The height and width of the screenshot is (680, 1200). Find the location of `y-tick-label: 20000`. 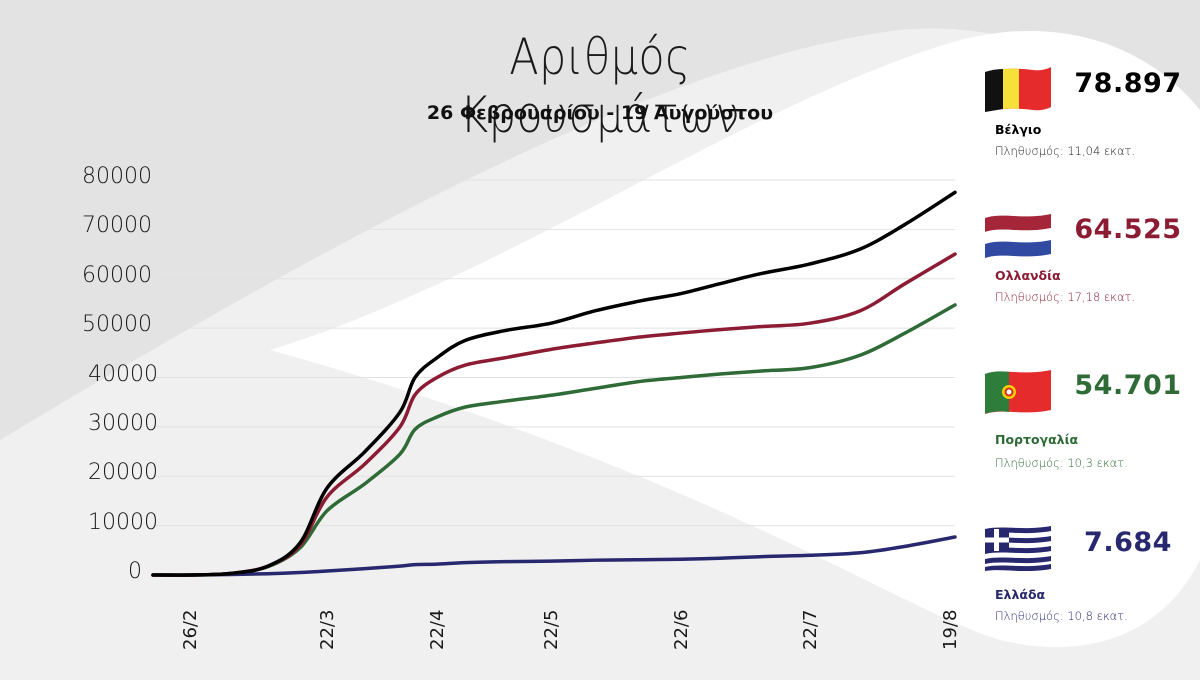

y-tick-label: 20000 is located at coordinates (123, 473).